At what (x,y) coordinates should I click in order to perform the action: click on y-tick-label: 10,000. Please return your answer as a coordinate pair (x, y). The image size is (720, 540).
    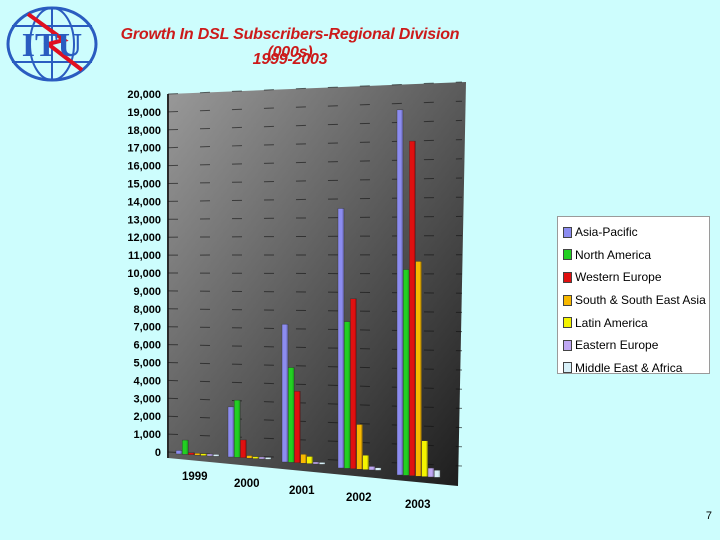
    Looking at the image, I should click on (144, 274).